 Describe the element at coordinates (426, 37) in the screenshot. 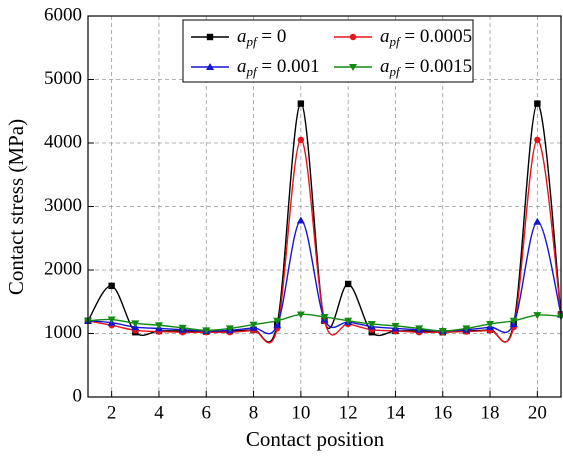

I see `legend-label: apf = 0.0005` at that location.